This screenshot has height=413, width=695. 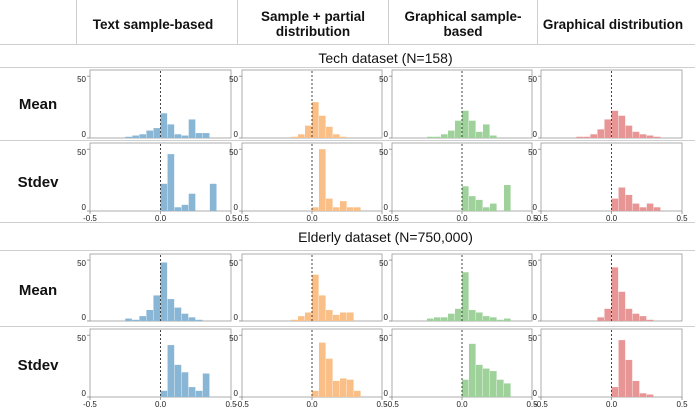 I want to click on elderly-dataset-title: Elderly dataset (N=750,000), so click(x=385, y=237).